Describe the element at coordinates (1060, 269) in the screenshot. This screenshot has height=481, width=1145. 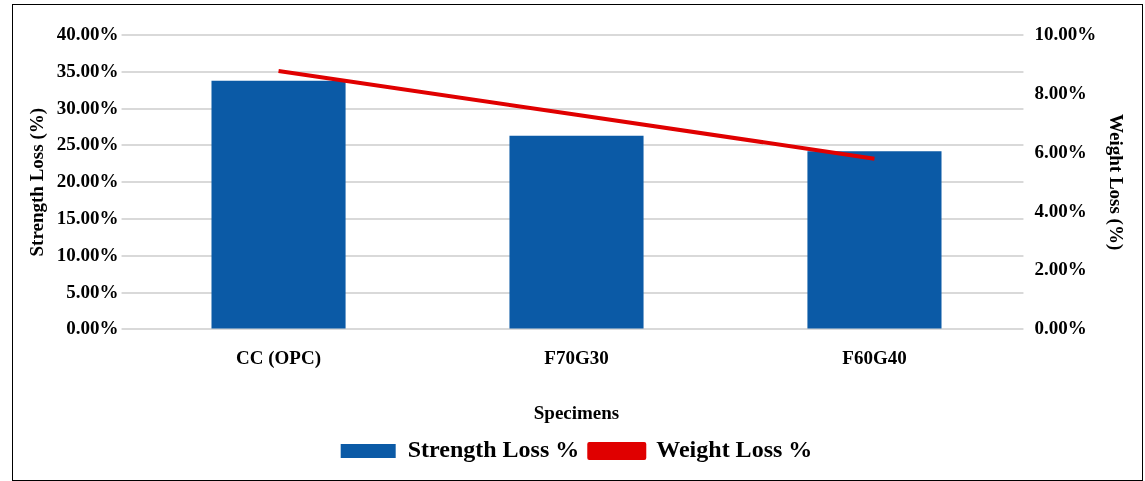
I see `y2-tick-label: 2.00%` at that location.